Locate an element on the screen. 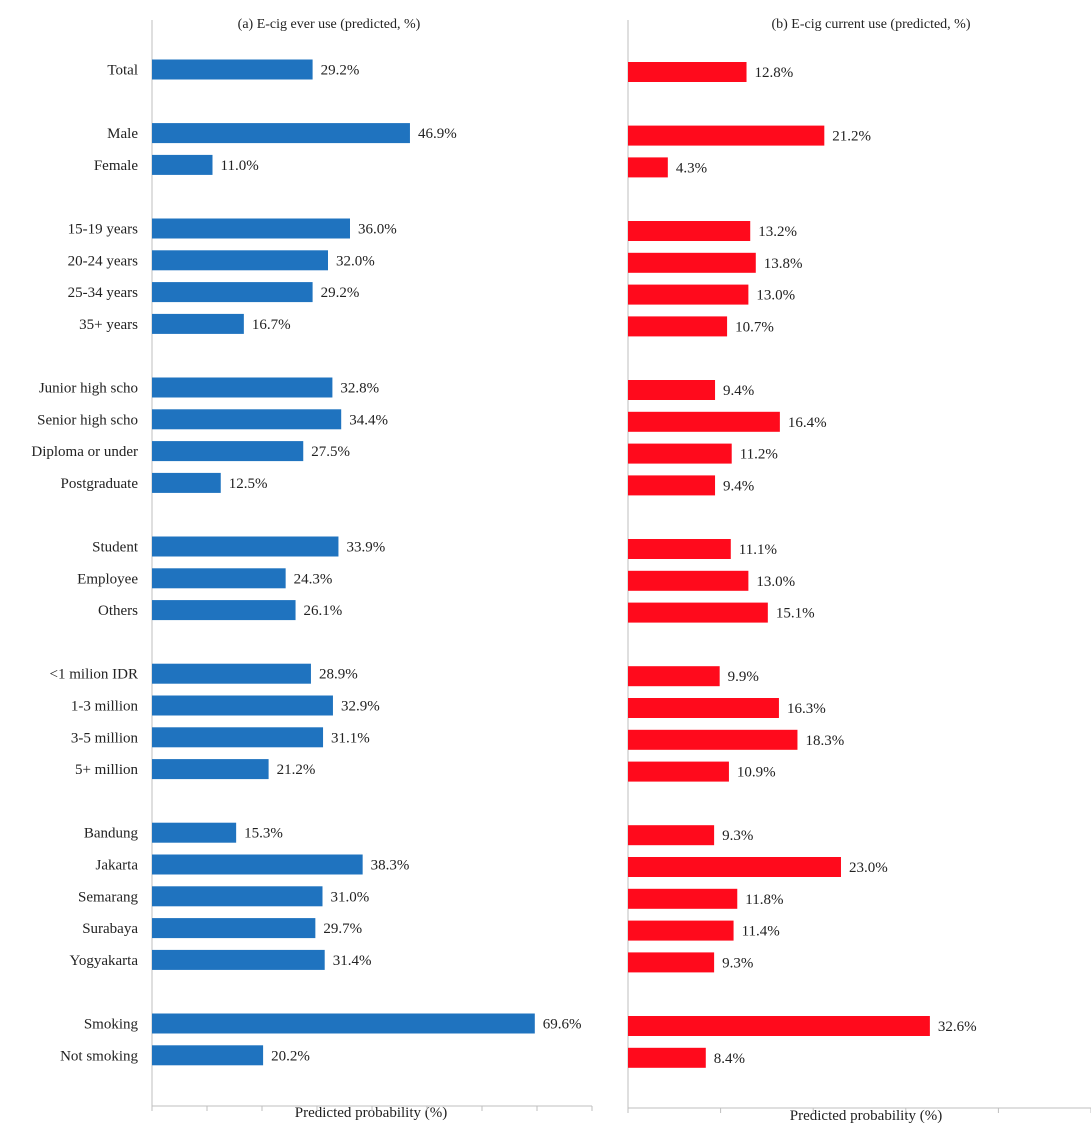  panel-b-value-label: 23.0% is located at coordinates (868, 868).